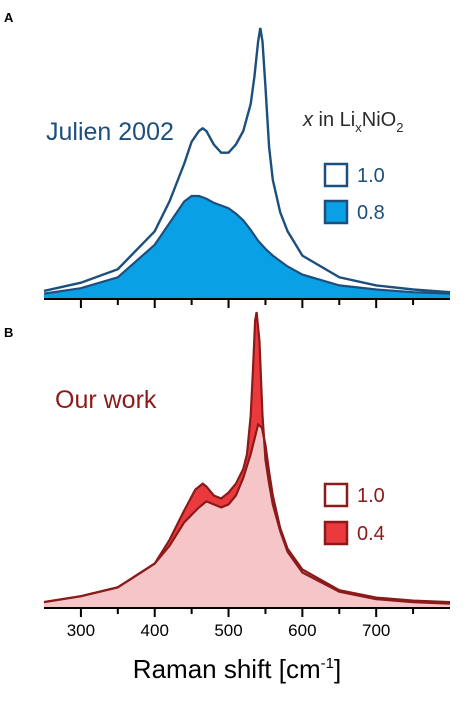  I want to click on panel-b-annotation: Our work, so click(106, 400).